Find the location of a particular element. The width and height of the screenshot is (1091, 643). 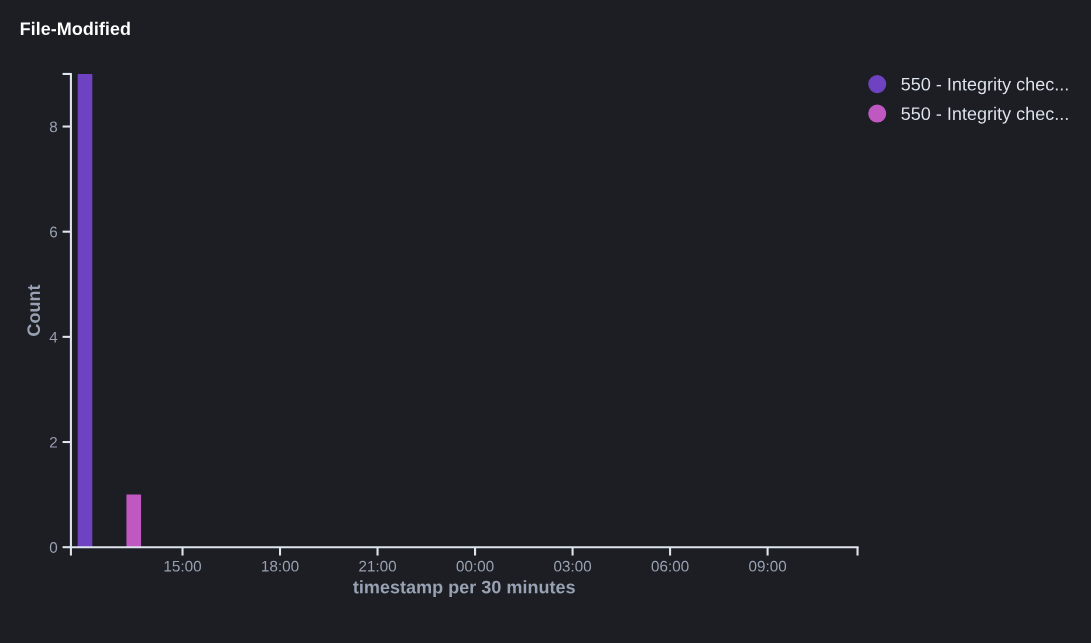

y-tick-label: 2 is located at coordinates (53, 442).